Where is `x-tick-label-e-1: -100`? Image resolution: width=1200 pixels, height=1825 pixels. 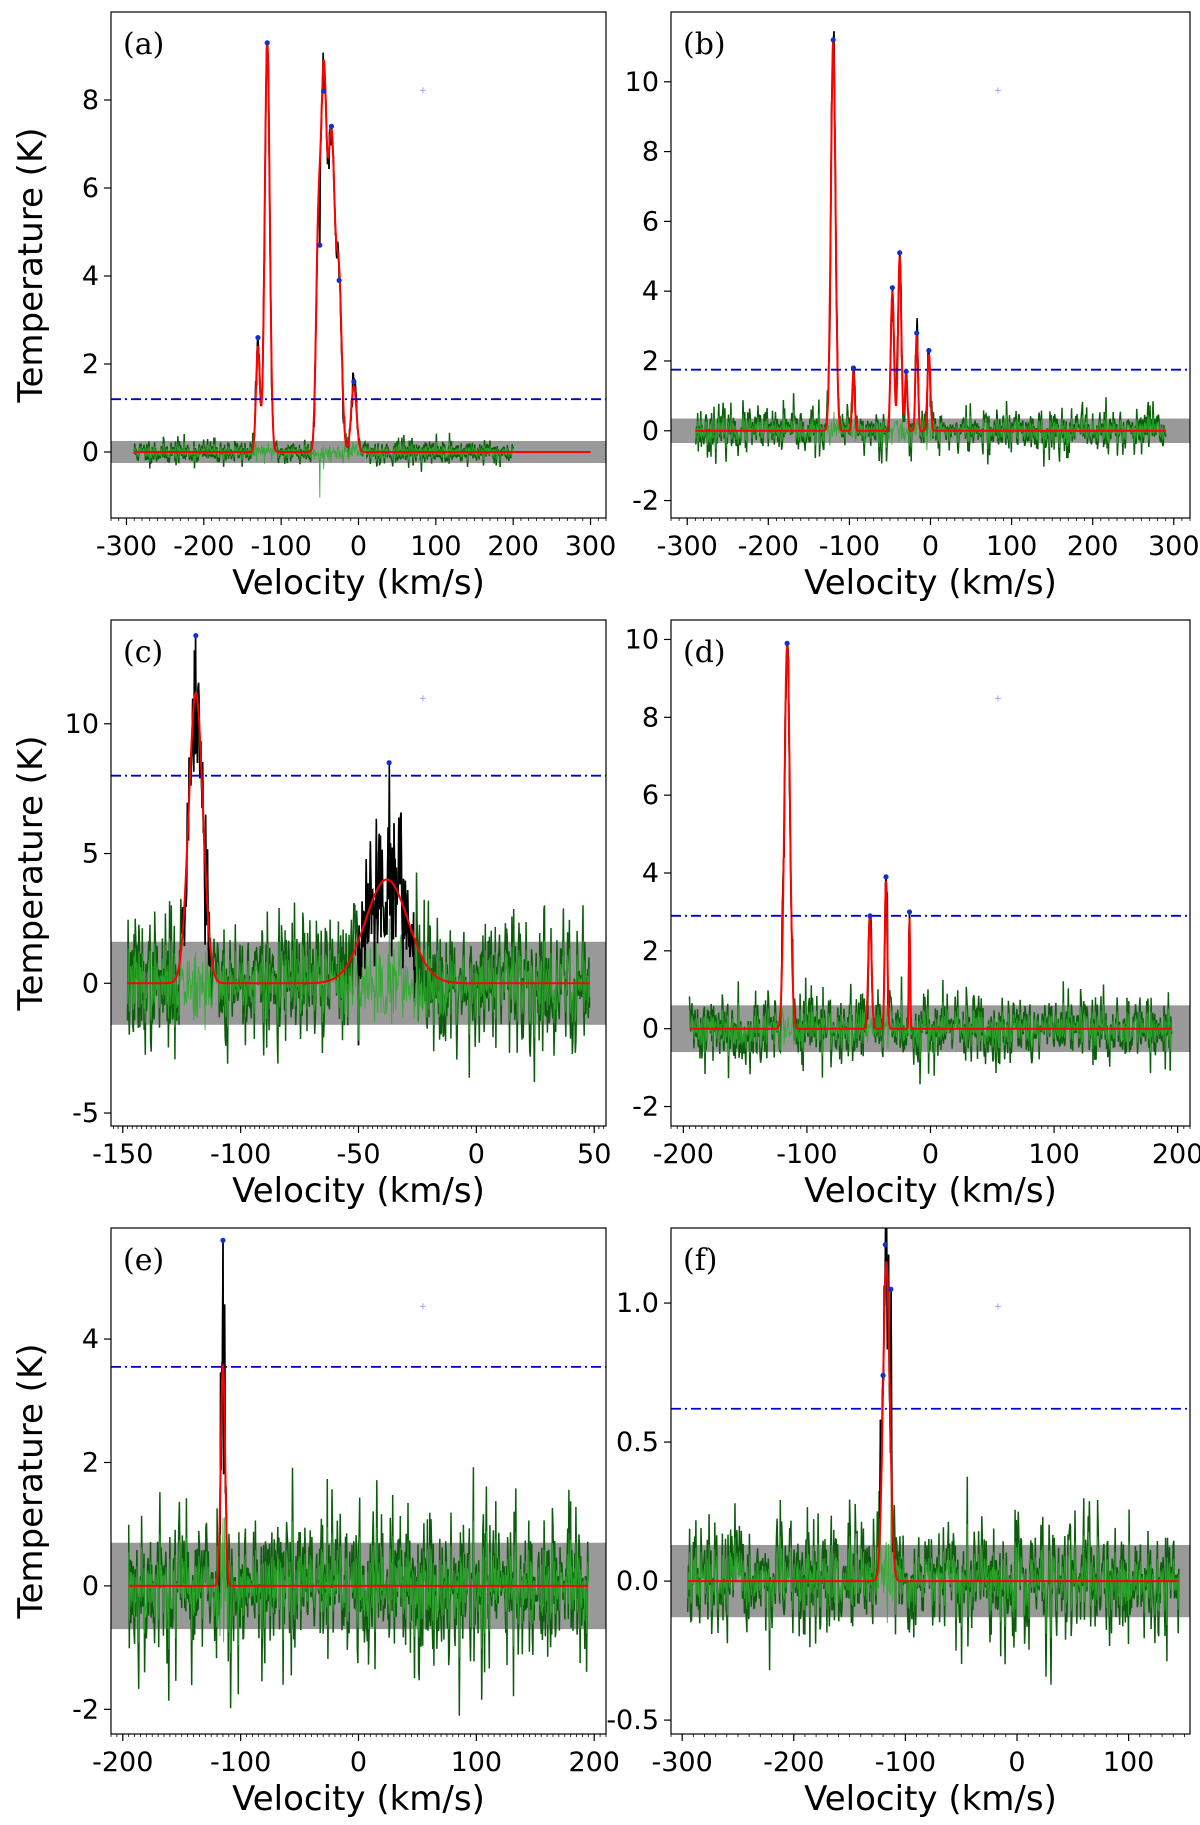
x-tick-label-e-1: -100 is located at coordinates (240, 1762).